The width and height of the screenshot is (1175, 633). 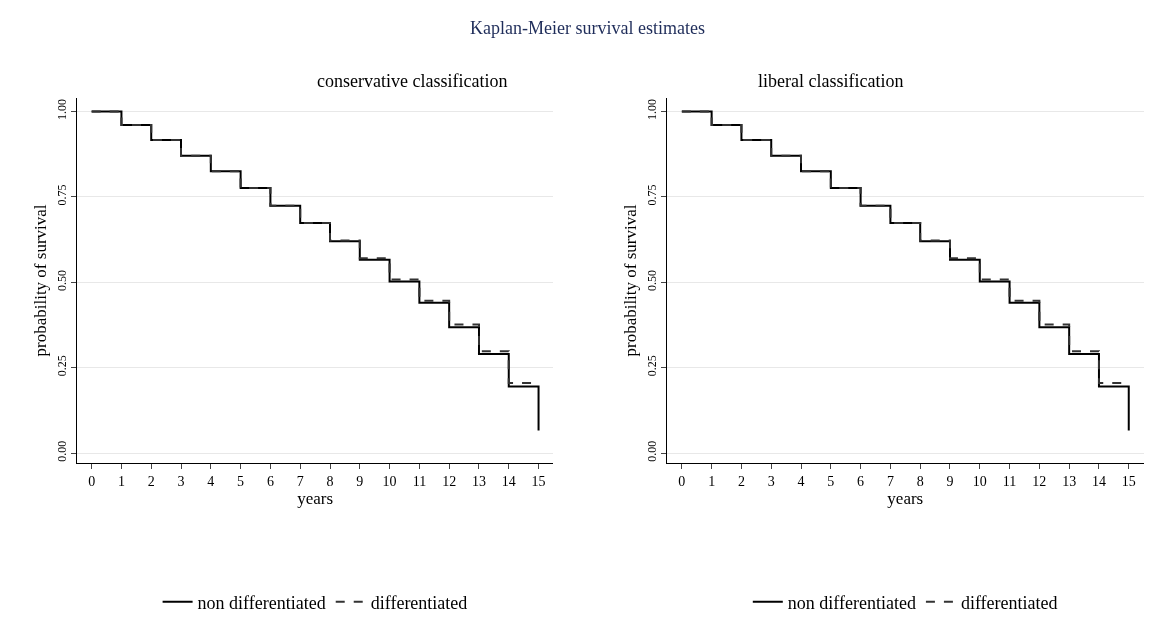 What do you see at coordinates (587, 28) in the screenshot?
I see `text: Kaplan-Meier survival estimates` at bounding box center [587, 28].